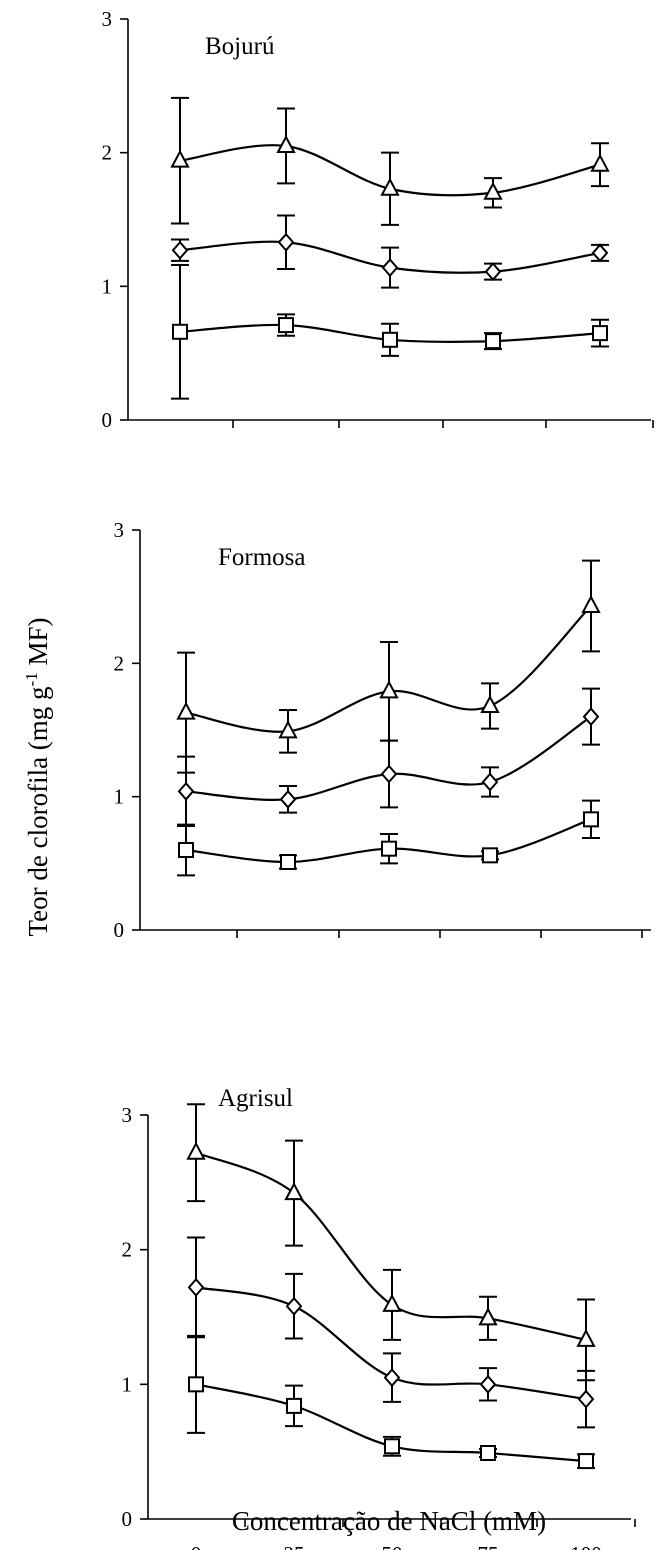 The height and width of the screenshot is (1550, 659). Describe the element at coordinates (488, 1546) in the screenshot. I see `x-tick-label: 75` at that location.